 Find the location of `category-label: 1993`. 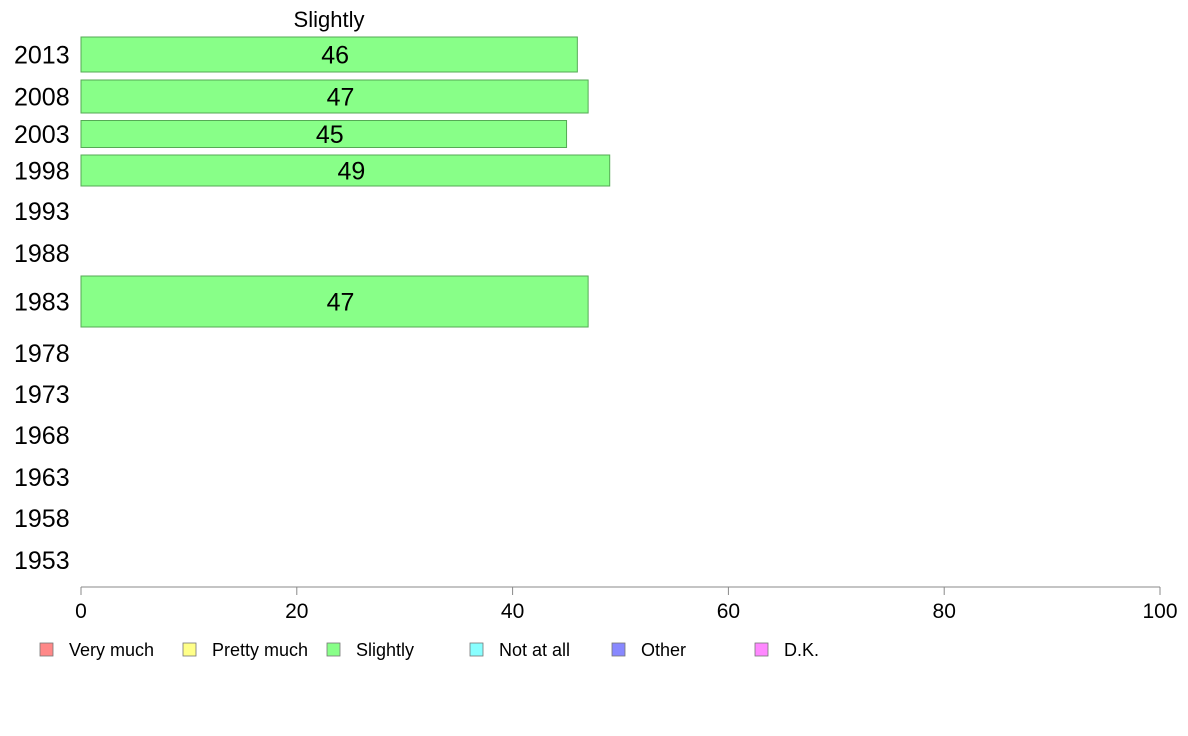

category-label: 1993 is located at coordinates (42, 212).